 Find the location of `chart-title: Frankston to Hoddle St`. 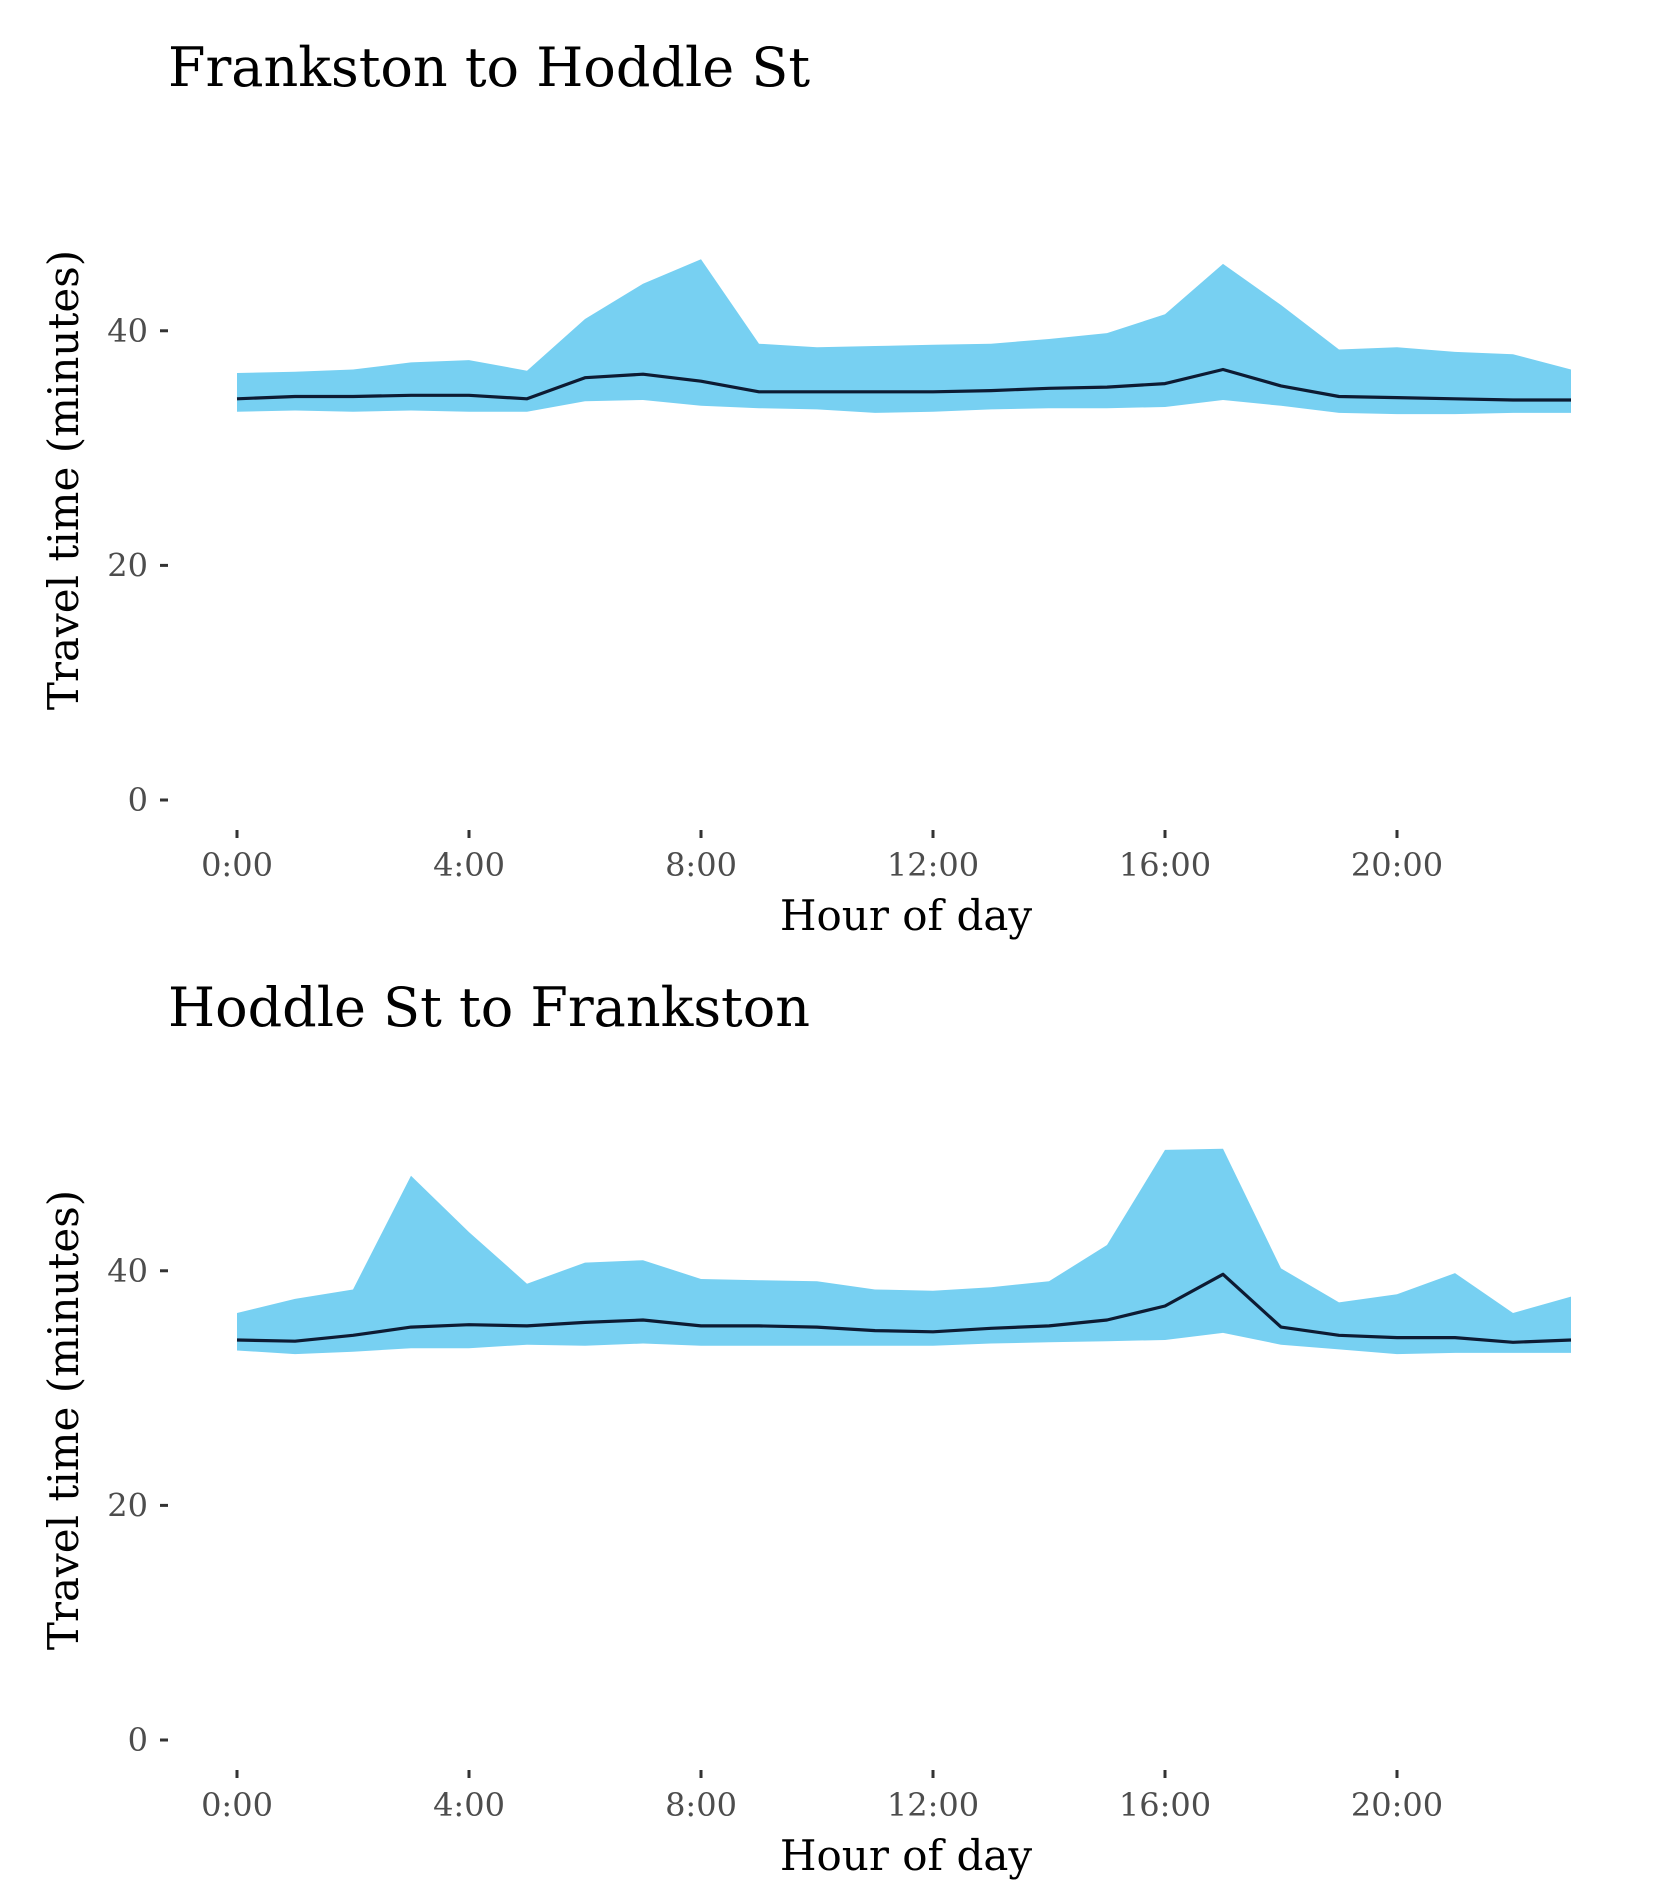

chart-title: Frankston to Hoddle St is located at coordinates (489, 67).